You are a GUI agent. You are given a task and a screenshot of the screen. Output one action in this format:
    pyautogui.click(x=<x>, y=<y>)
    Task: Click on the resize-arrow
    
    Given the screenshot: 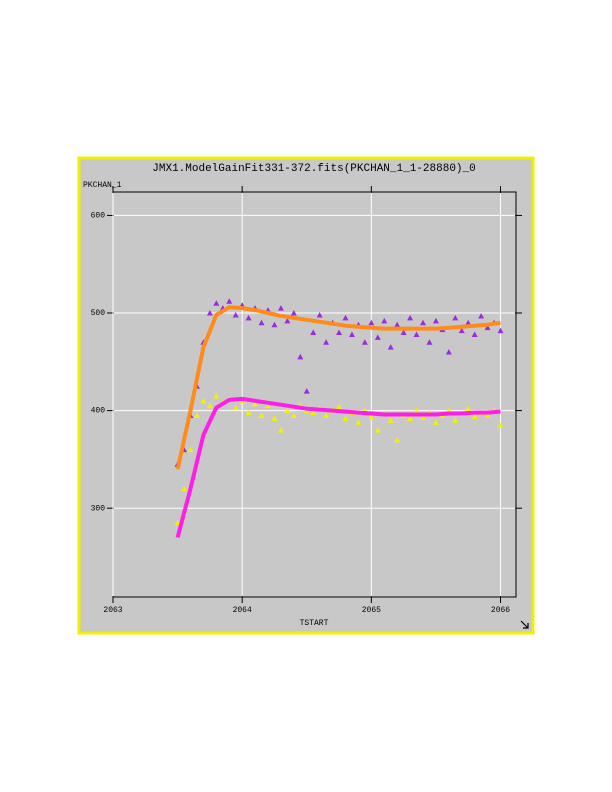 What is the action you would take?
    pyautogui.click(x=524, y=624)
    